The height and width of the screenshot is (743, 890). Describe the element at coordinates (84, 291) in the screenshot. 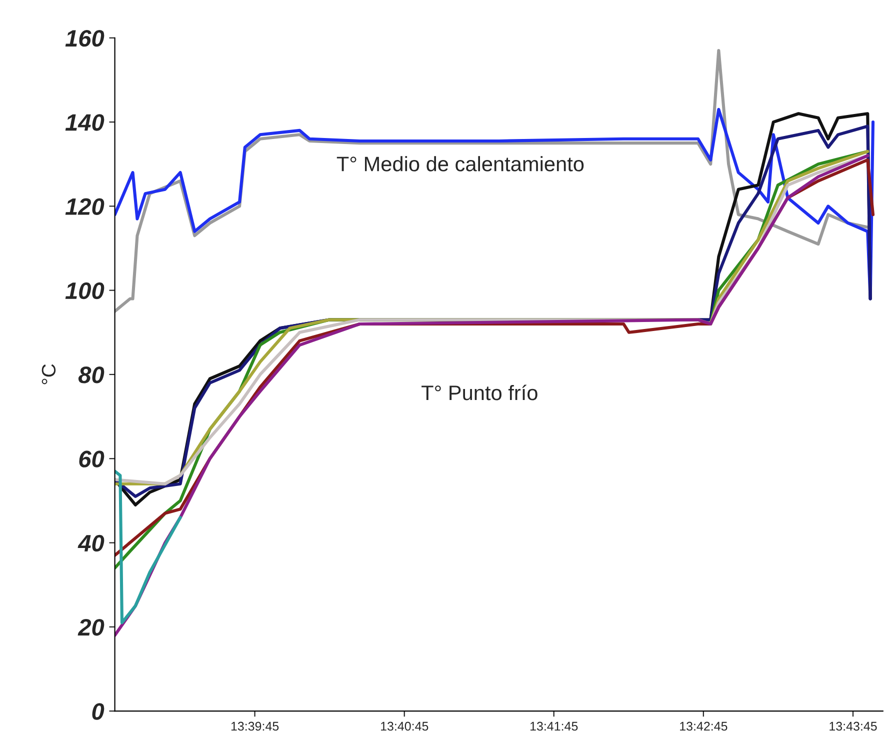

I see `y-tick-label: 100` at that location.